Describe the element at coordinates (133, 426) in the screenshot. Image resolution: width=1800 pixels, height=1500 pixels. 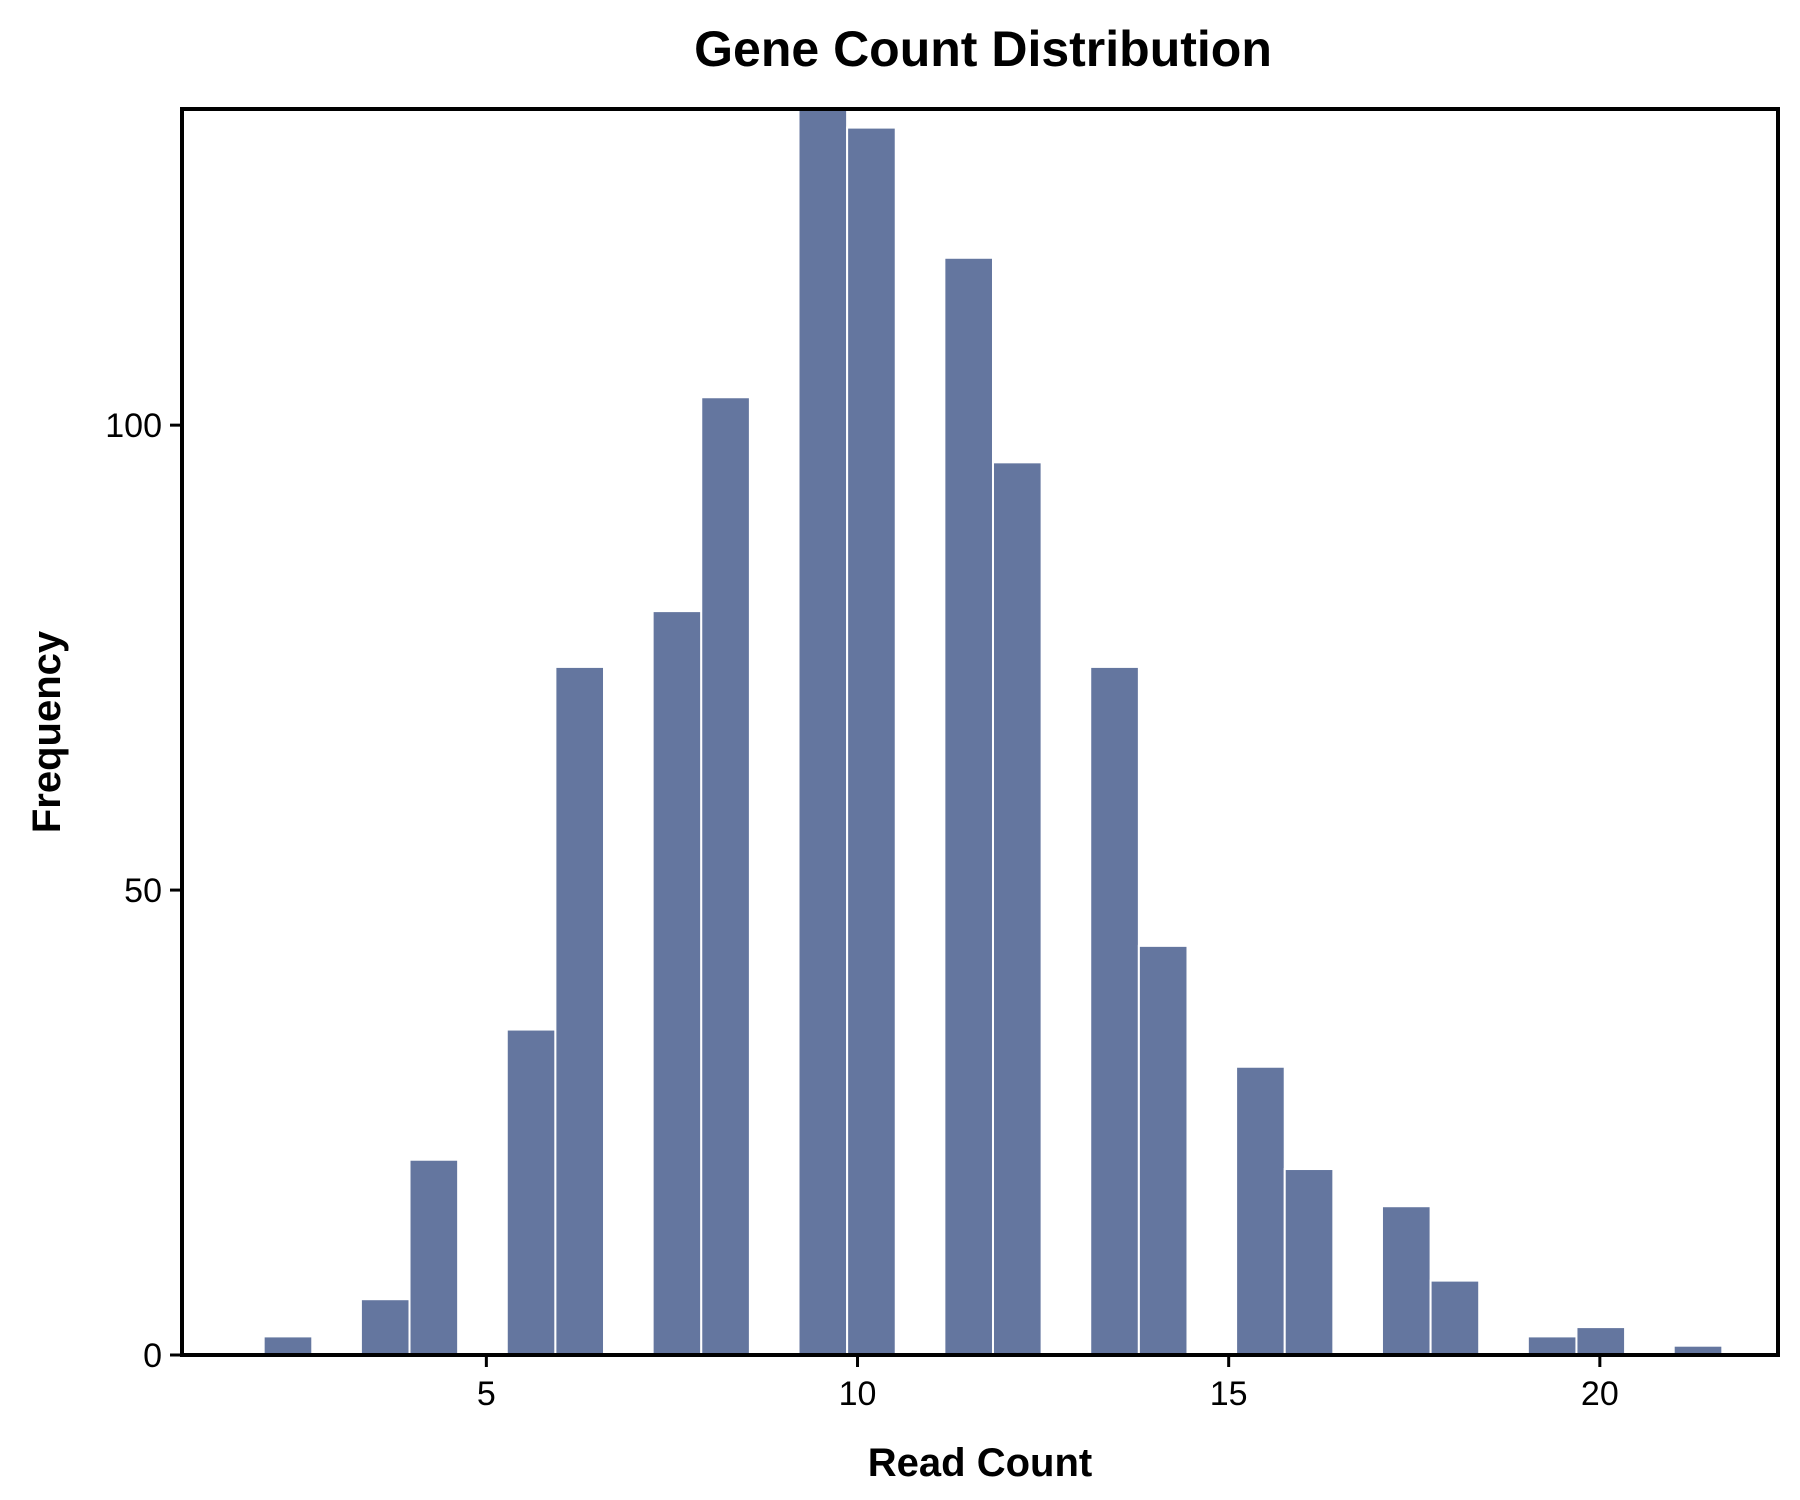
I see `y-tick-label-100: 100` at that location.